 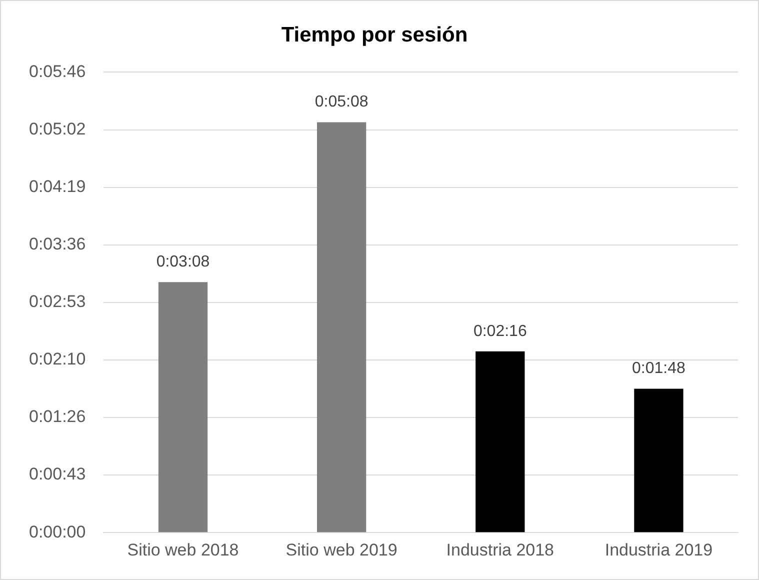 What do you see at coordinates (342, 550) in the screenshot?
I see `x-tick-label: Sitio web 2019` at bounding box center [342, 550].